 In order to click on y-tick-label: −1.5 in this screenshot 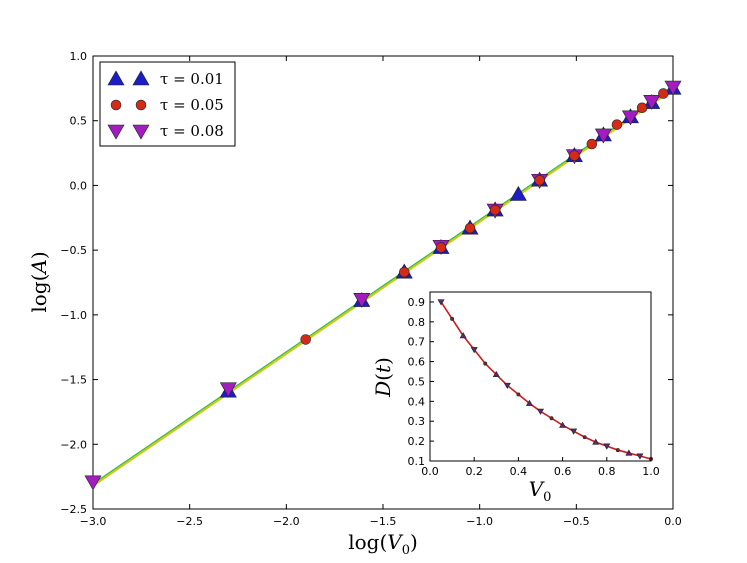, I will do `click(73, 380)`.